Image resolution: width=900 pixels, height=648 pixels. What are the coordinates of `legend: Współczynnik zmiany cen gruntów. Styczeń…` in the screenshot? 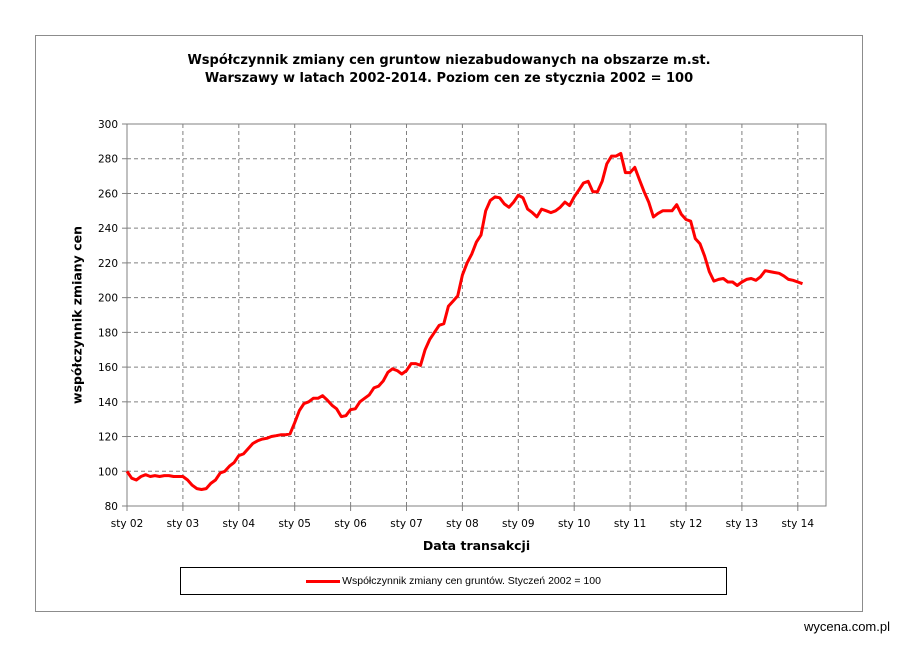 It's located at (453, 581).